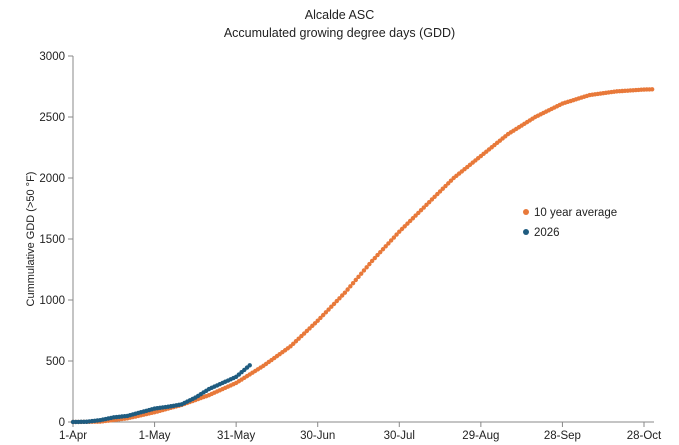  I want to click on chart-subtitle: Accumulated growing degree days (GDD), so click(339, 33).